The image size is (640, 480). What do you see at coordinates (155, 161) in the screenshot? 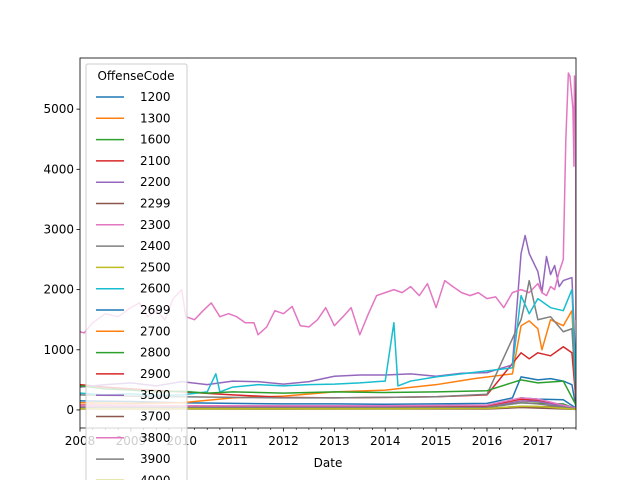
I see `legend-label-2100: 2100` at bounding box center [155, 161].